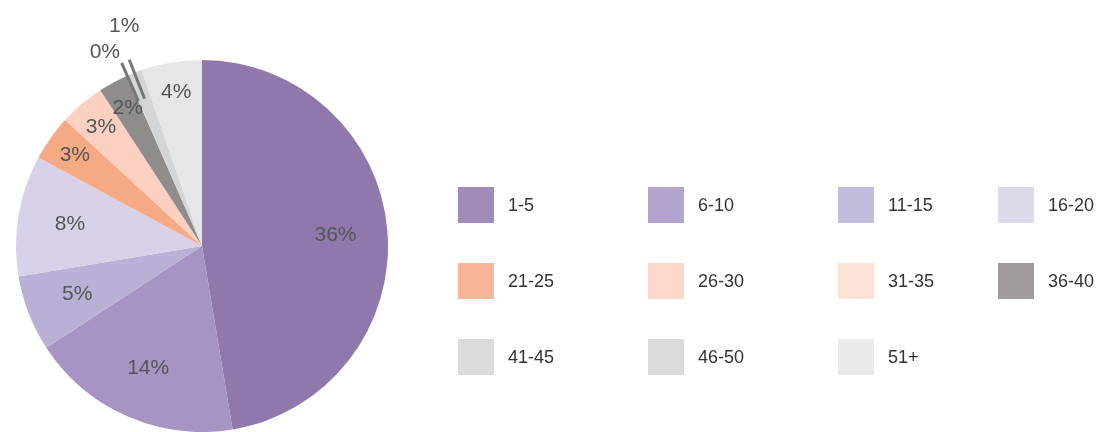  What do you see at coordinates (75, 154) in the screenshot?
I see `data-label: 3%` at bounding box center [75, 154].